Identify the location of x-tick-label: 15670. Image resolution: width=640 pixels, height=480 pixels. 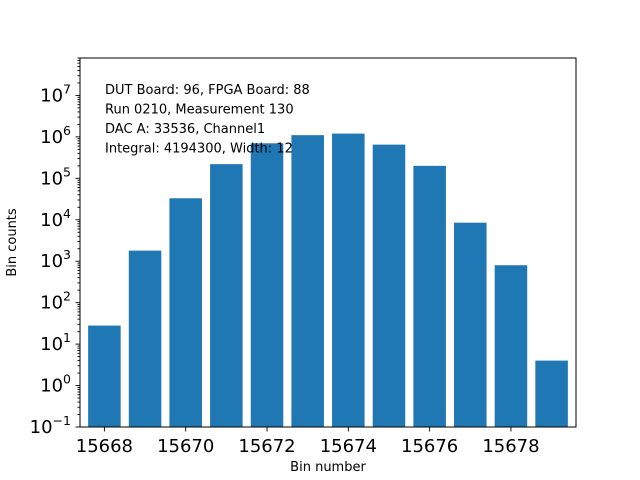
(185, 446).